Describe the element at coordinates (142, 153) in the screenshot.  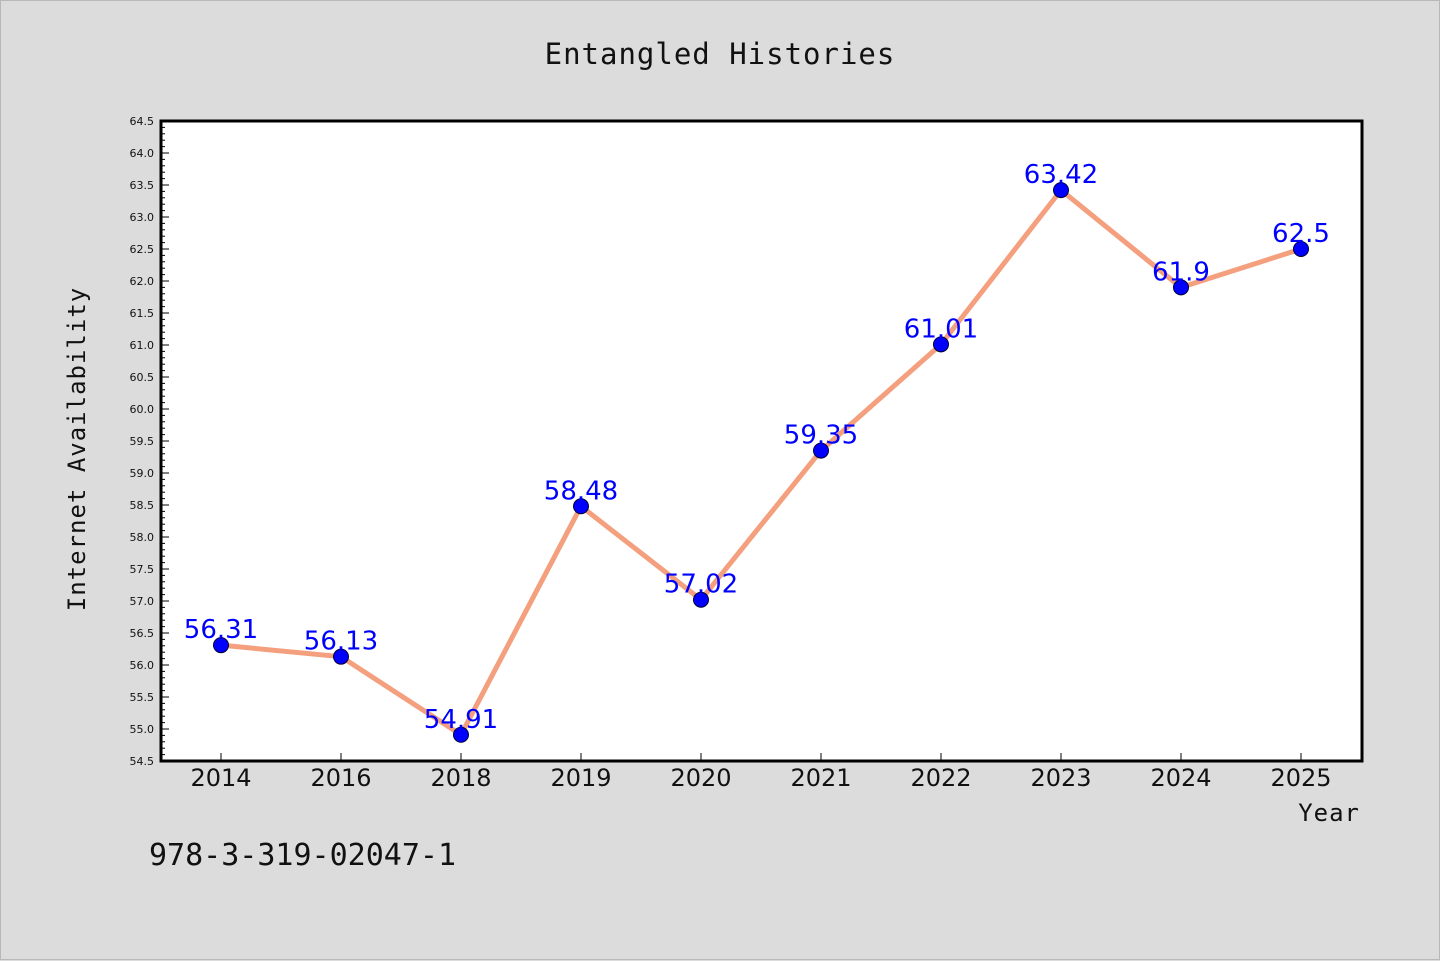
I see `y-tick-label: 64.0` at that location.